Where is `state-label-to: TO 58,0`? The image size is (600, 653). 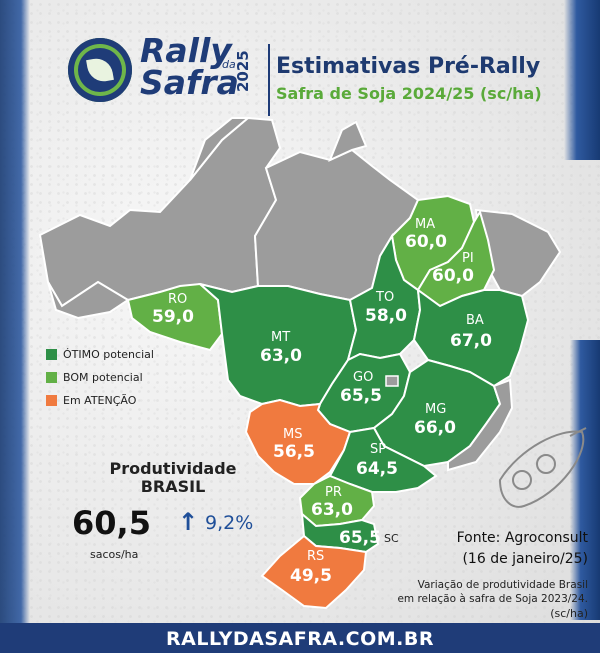
state-label-to: TO 58,0 is located at coordinates (386, 308).